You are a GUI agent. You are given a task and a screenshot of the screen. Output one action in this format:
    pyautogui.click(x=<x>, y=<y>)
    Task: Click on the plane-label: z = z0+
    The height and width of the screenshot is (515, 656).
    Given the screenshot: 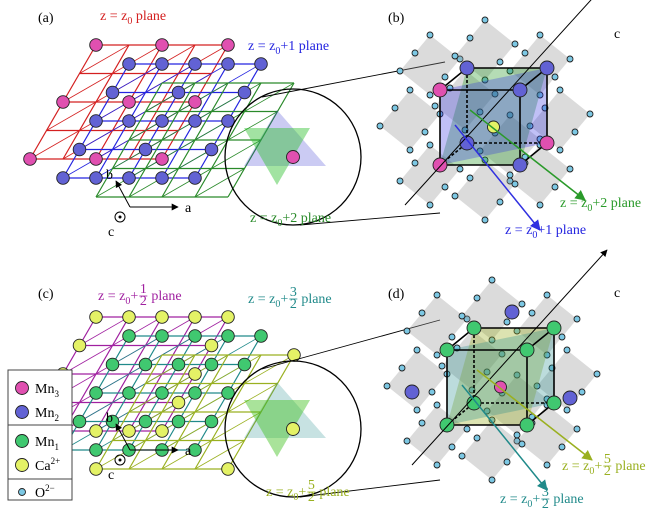 What is the action you would take?
    pyautogui.click(x=520, y=501)
    